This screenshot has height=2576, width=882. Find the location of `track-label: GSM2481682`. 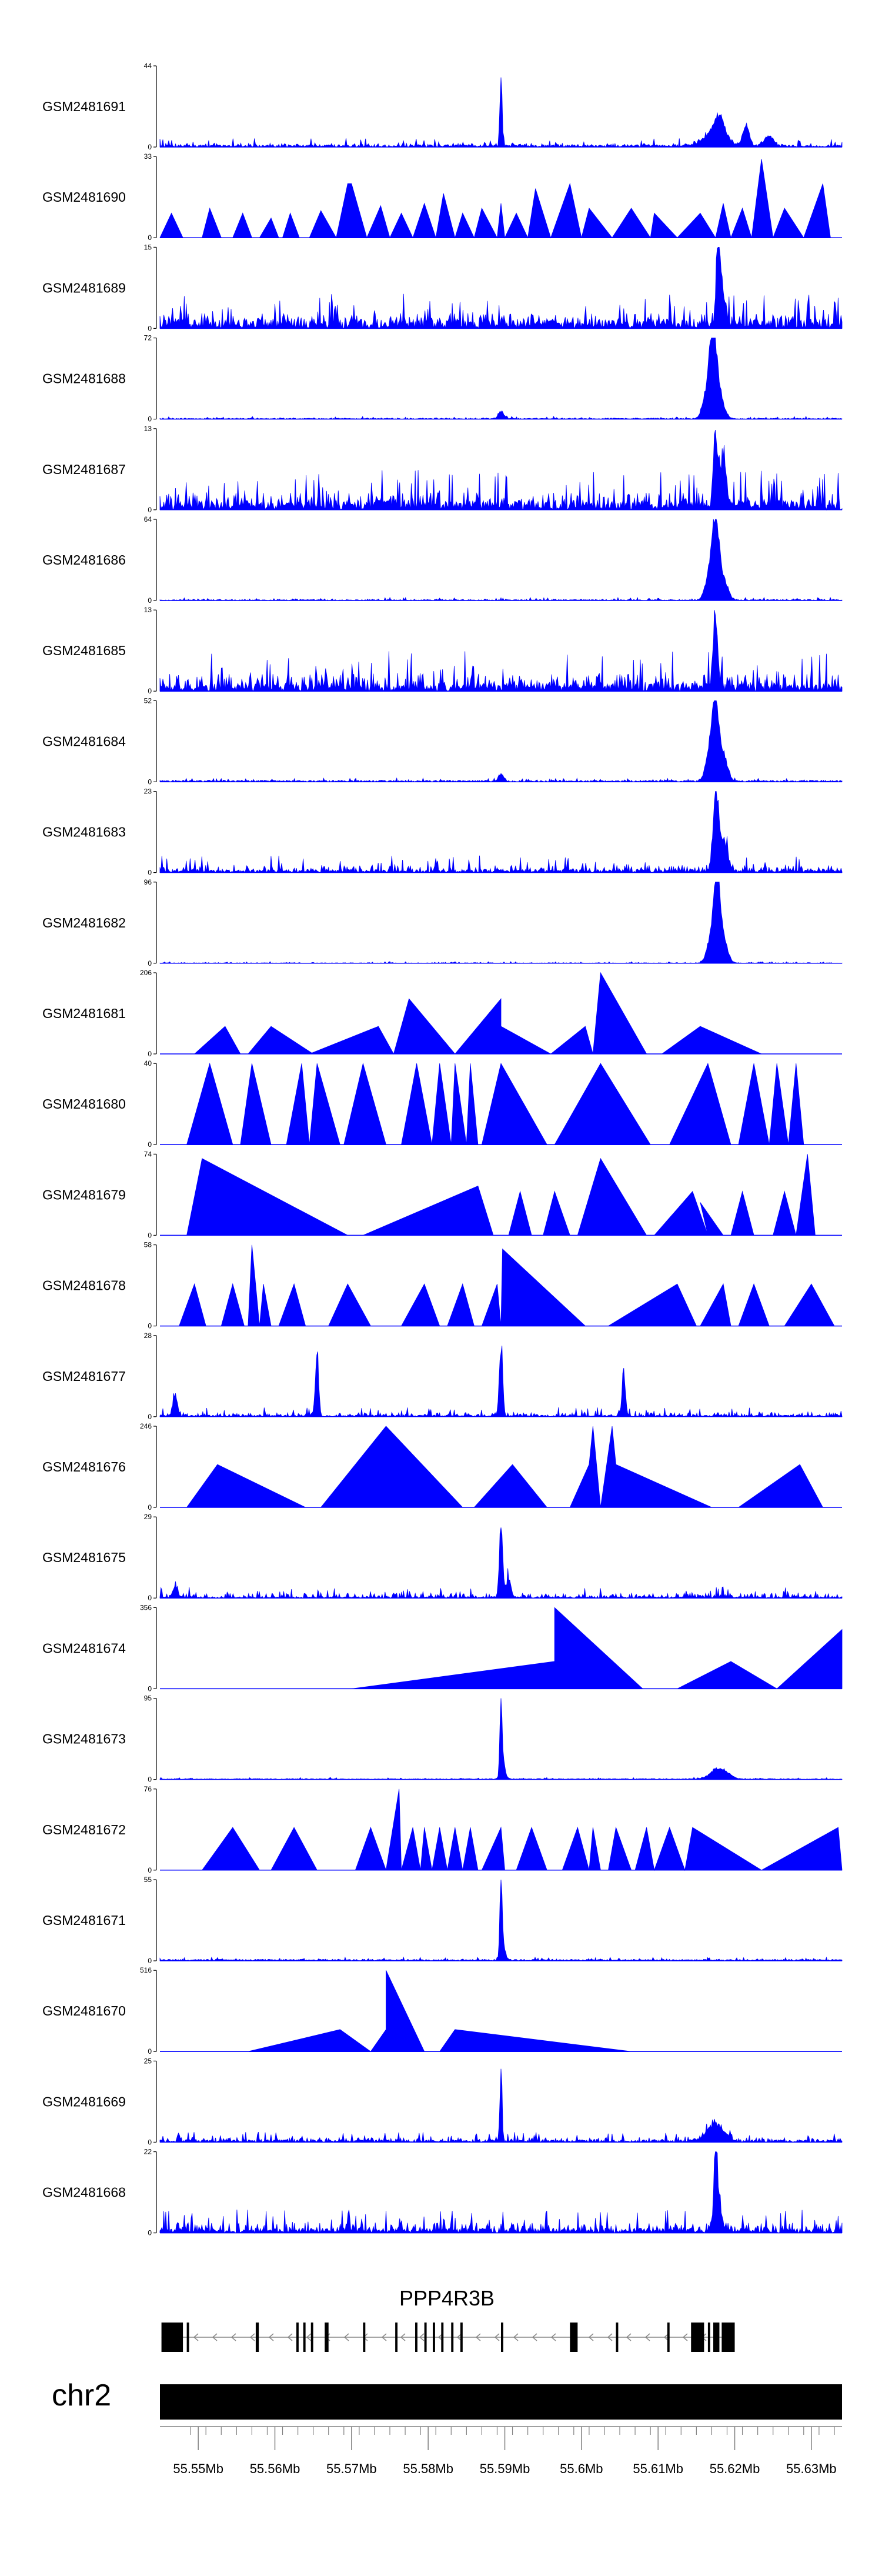

track-label: GSM2481682 is located at coordinates (84, 922).